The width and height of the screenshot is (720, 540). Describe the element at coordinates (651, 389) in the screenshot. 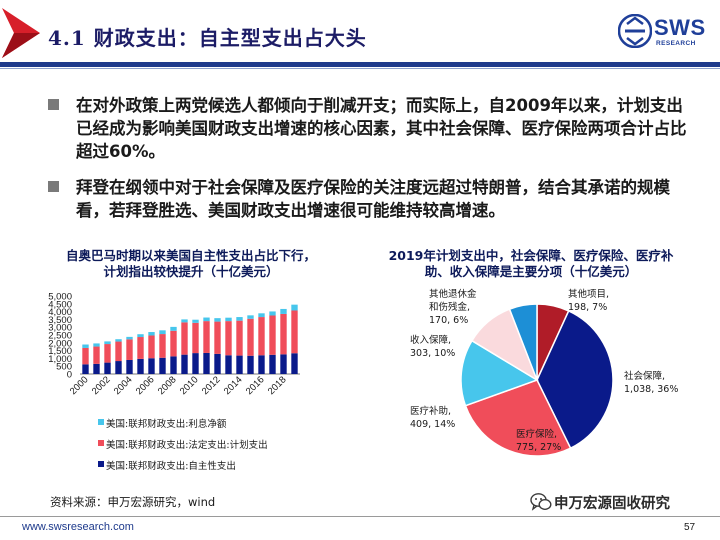

I see `pie-slice-label-line: 1,038, 36%` at that location.